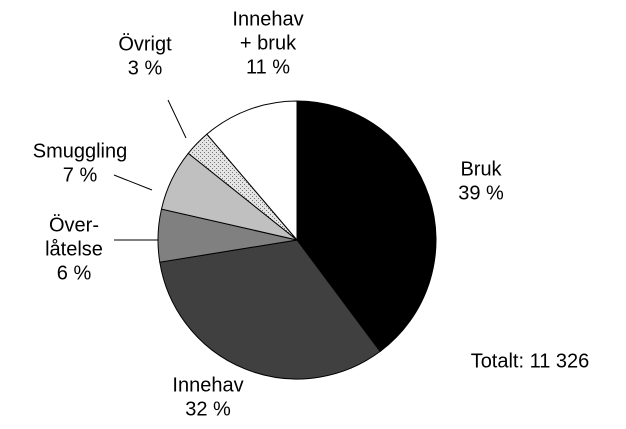 Image resolution: width=626 pixels, height=429 pixels. Describe the element at coordinates (268, 67) in the screenshot. I see `slice-value-label: 11 %` at that location.